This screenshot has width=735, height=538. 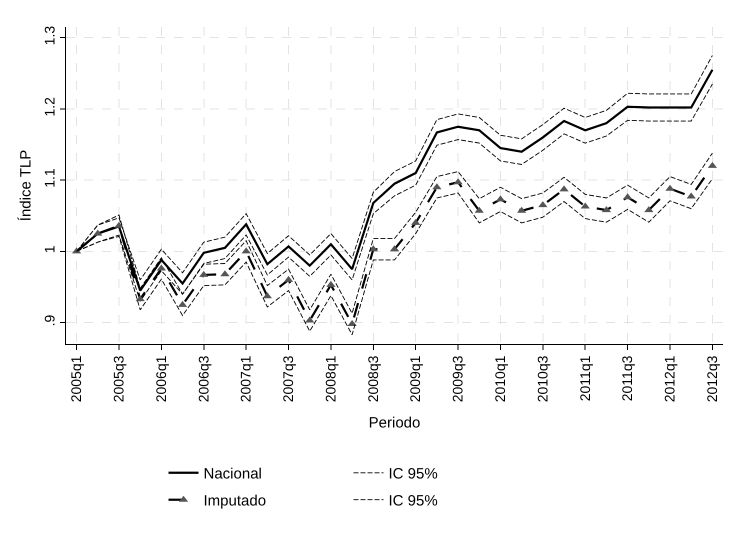 I want to click on x-tick-label: 2011q1, so click(x=584, y=378).